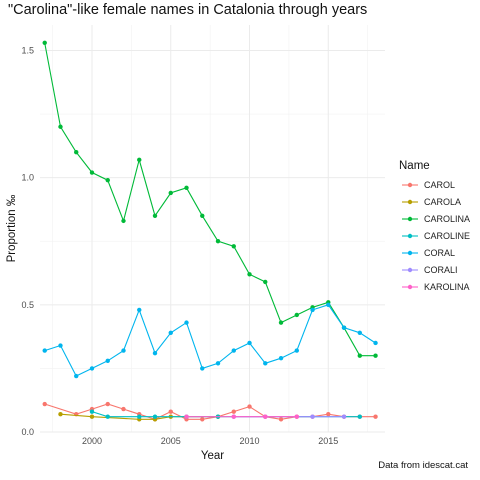 The image size is (480, 480). Describe the element at coordinates (439, 253) in the screenshot. I see `legend-label-coral: CORAL` at that location.